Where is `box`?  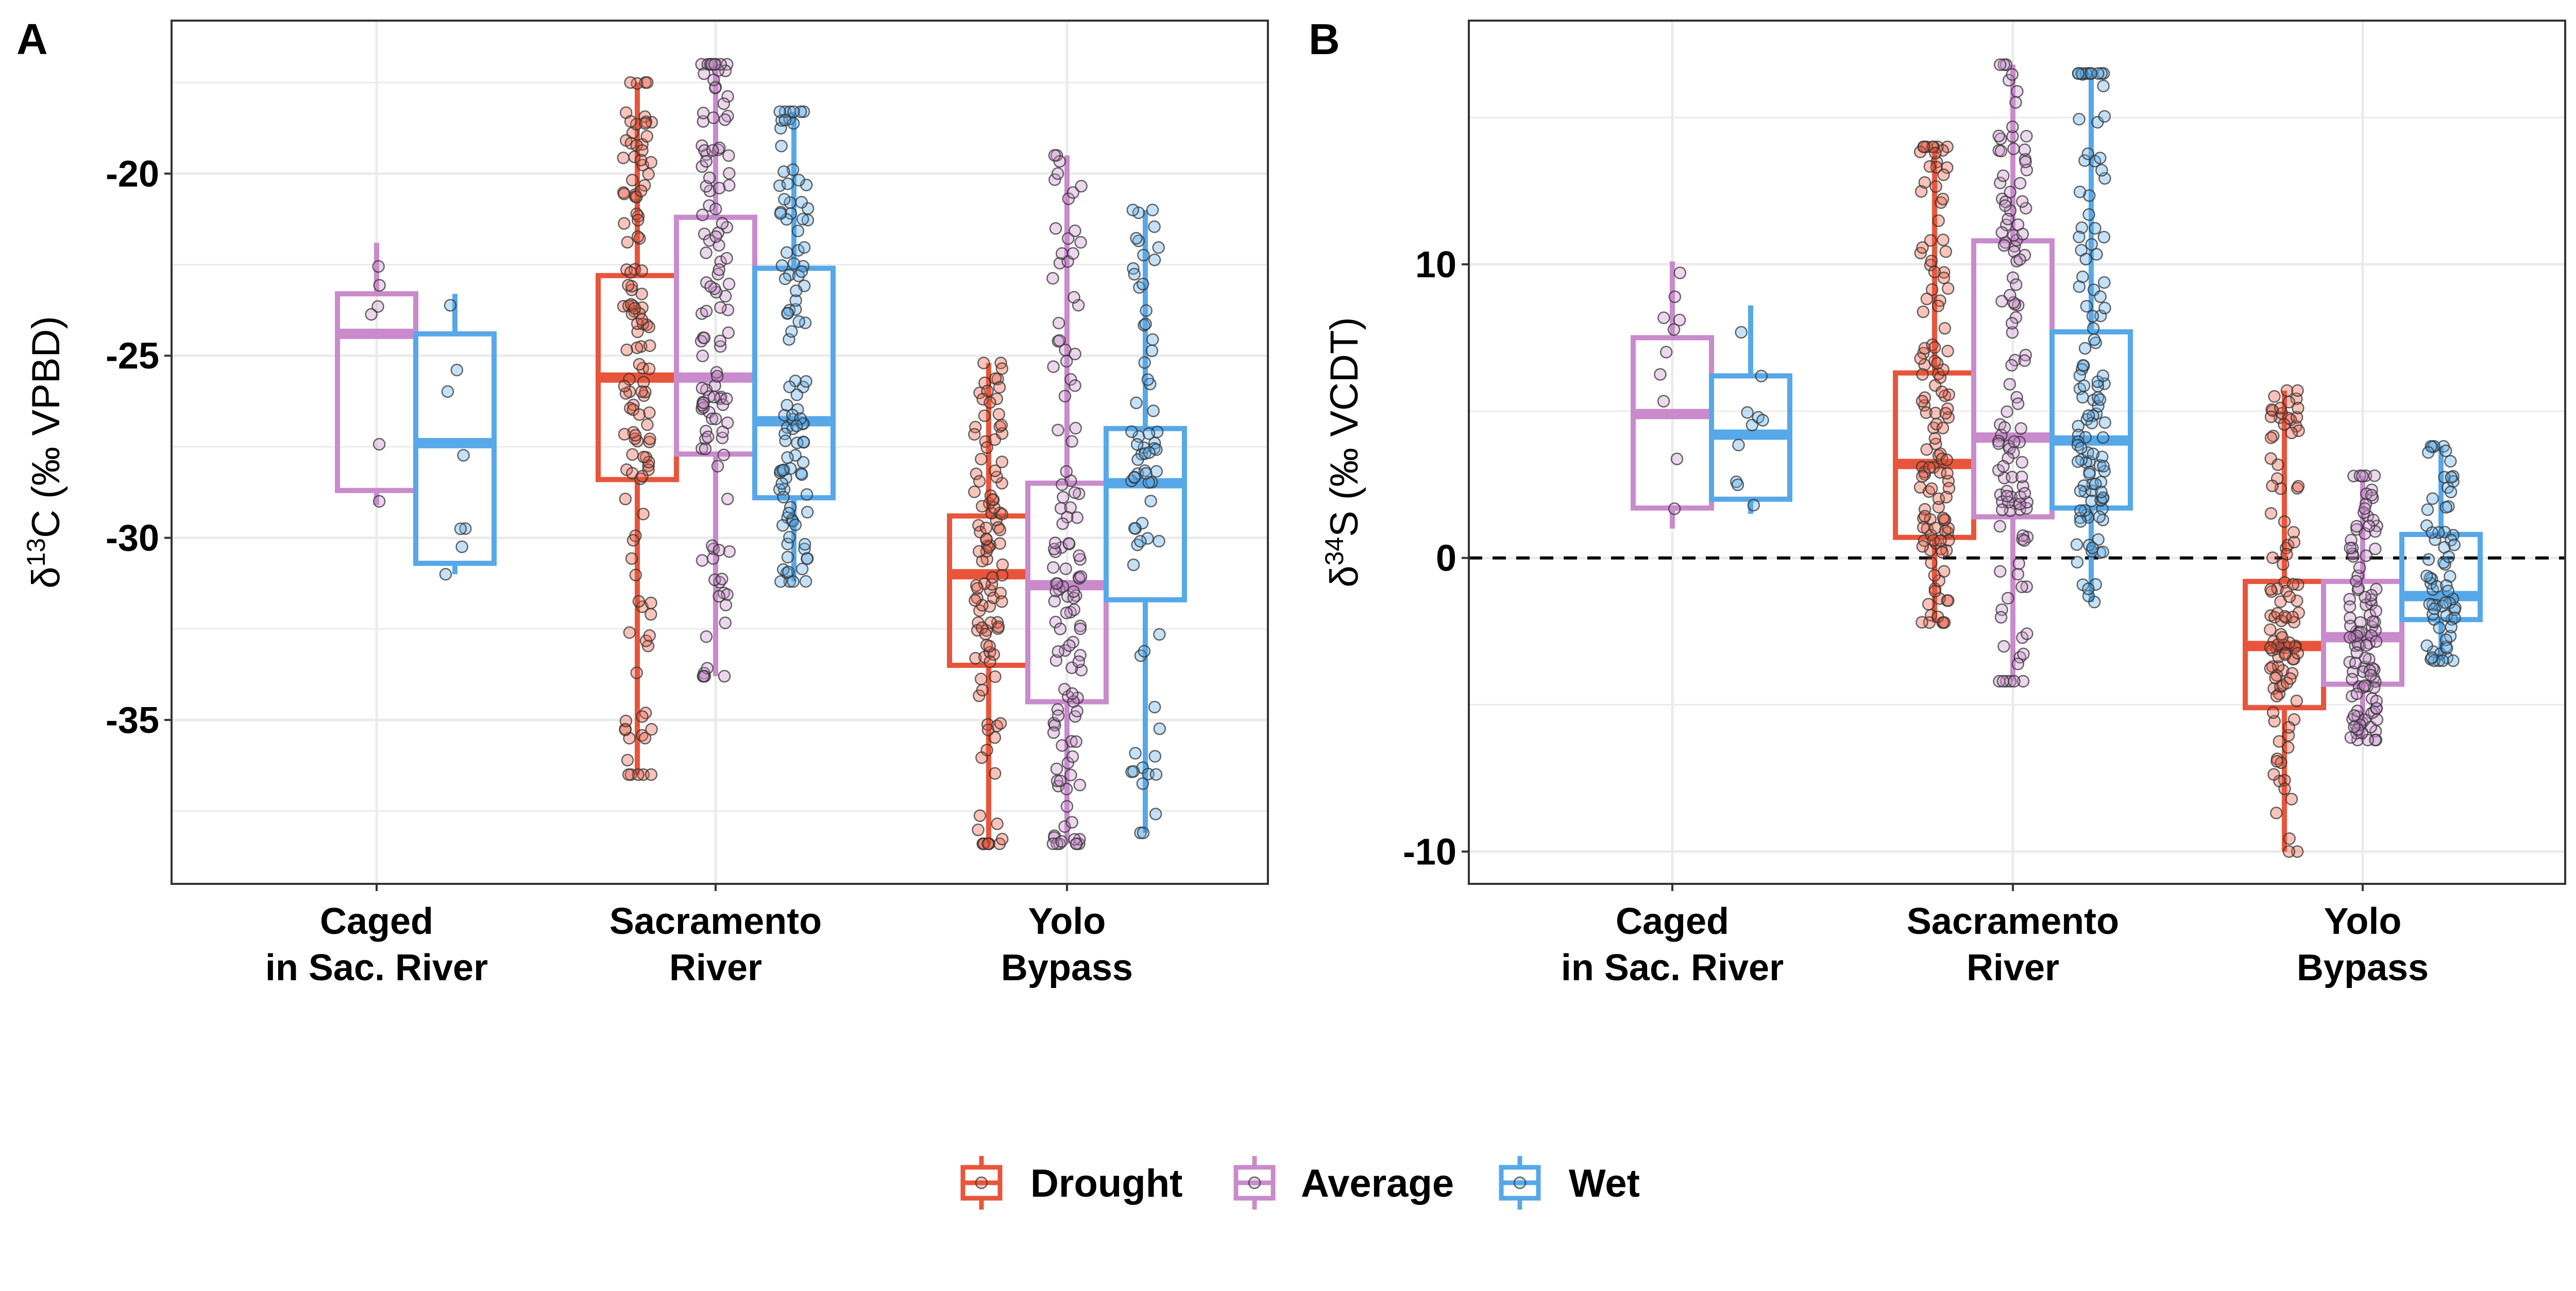
box is located at coordinates (2091, 420).